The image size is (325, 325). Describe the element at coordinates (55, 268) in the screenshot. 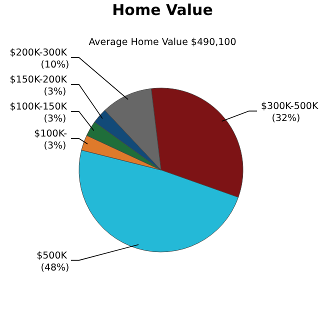

I see `data-label: (48%)` at that location.